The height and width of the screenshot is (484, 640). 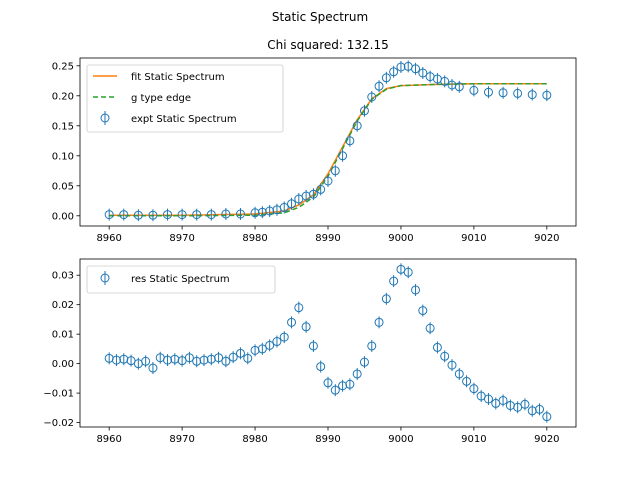 I want to click on bottom-x-tick-label: 9000, so click(x=400, y=439).